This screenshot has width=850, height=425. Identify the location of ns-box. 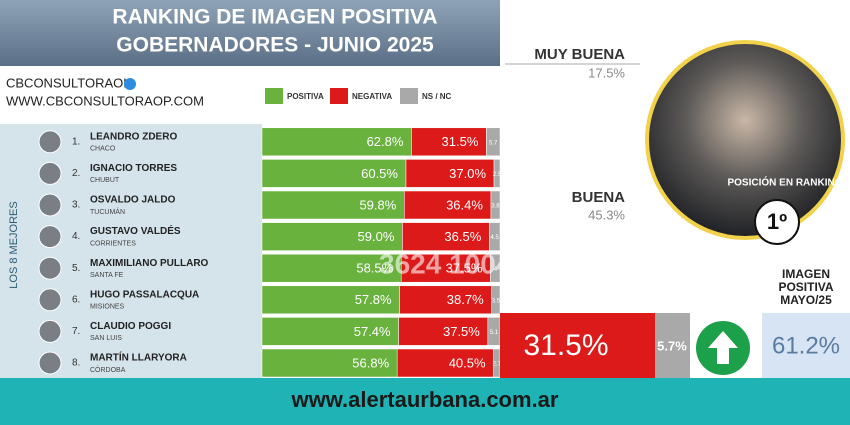
(672, 345).